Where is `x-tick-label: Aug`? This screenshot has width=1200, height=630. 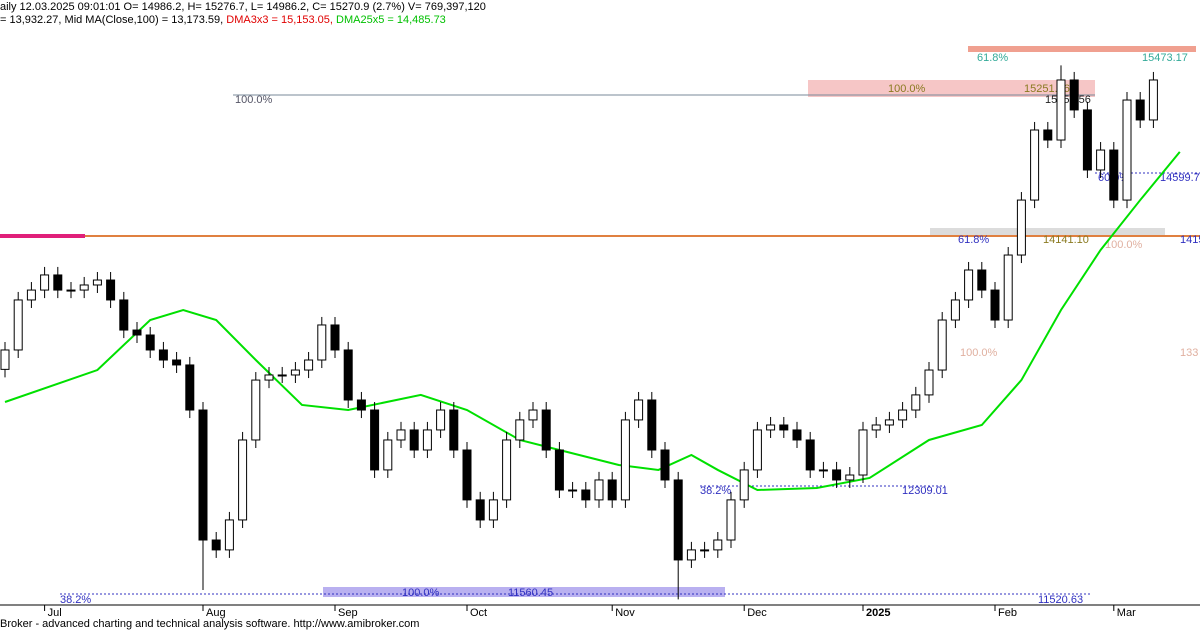
x-tick-label: Aug is located at coordinates (216, 613).